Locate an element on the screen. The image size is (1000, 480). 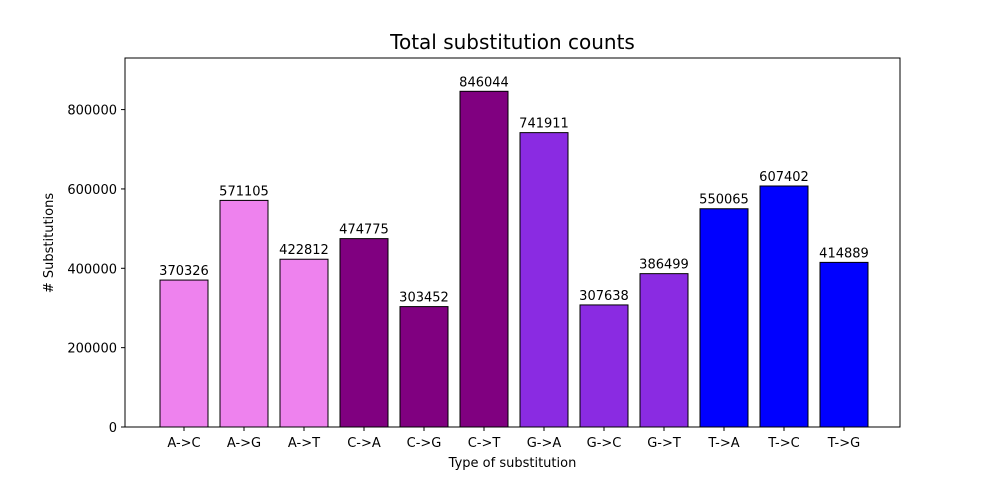
bar-T->A is located at coordinates (724, 318).